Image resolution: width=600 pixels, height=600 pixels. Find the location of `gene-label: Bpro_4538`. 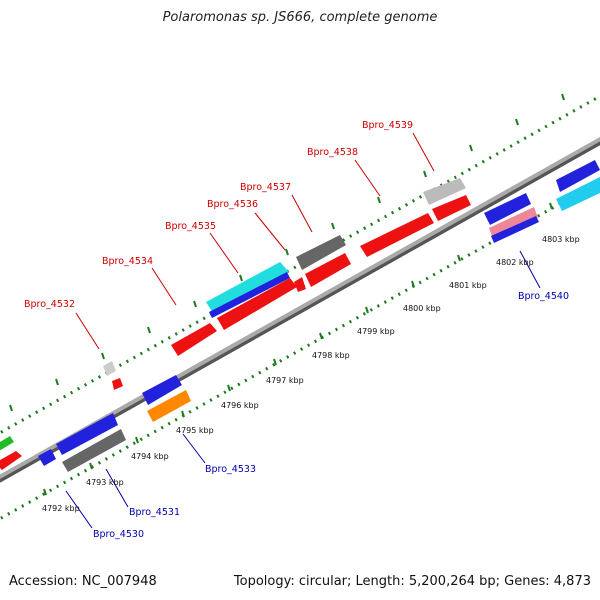

gene-label: Bpro_4538 is located at coordinates (332, 152).